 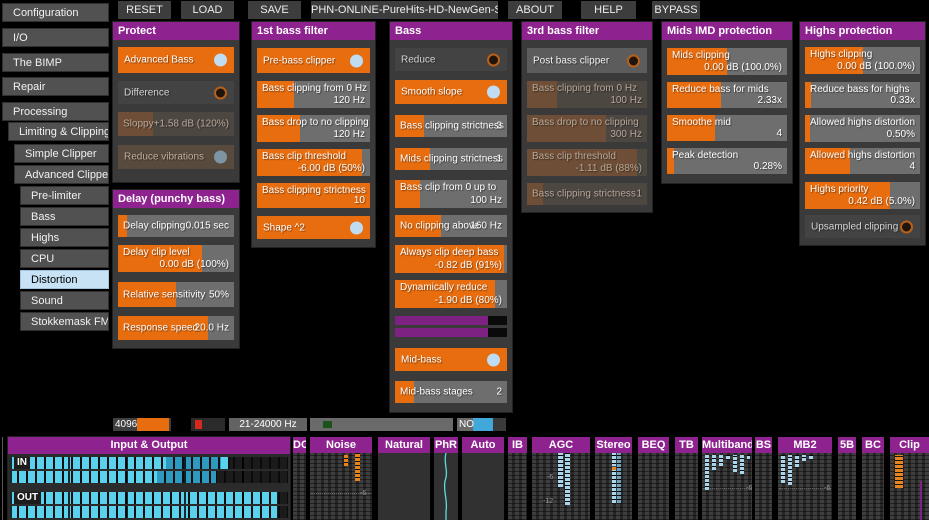 I want to click on sidebar-item-configuration: Configuration, so click(x=55, y=12).